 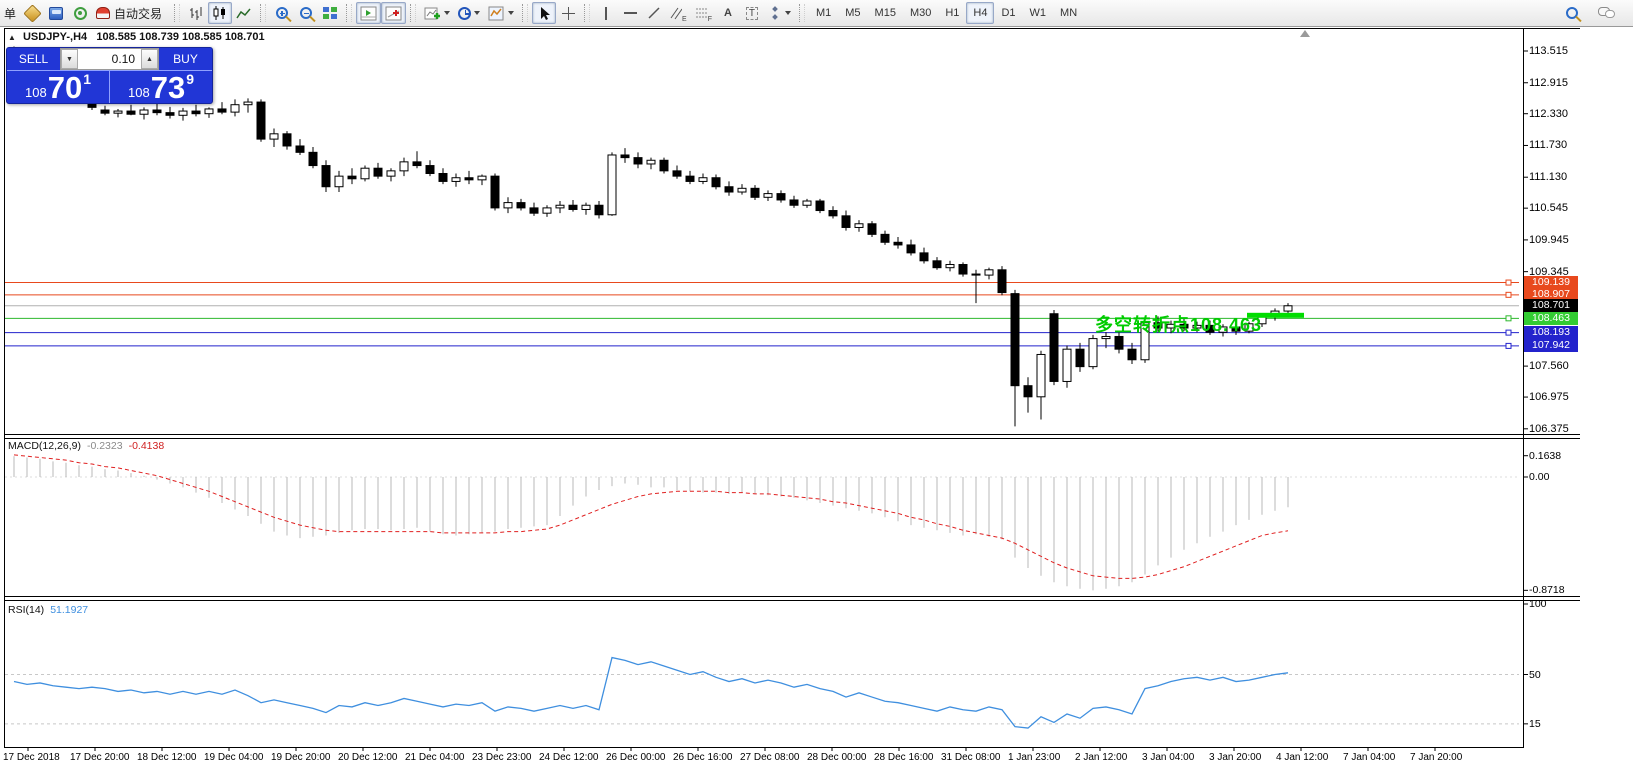 I want to click on macd-header: MACD(12,26,9) -0.2323 -0.4138, so click(x=86, y=446).